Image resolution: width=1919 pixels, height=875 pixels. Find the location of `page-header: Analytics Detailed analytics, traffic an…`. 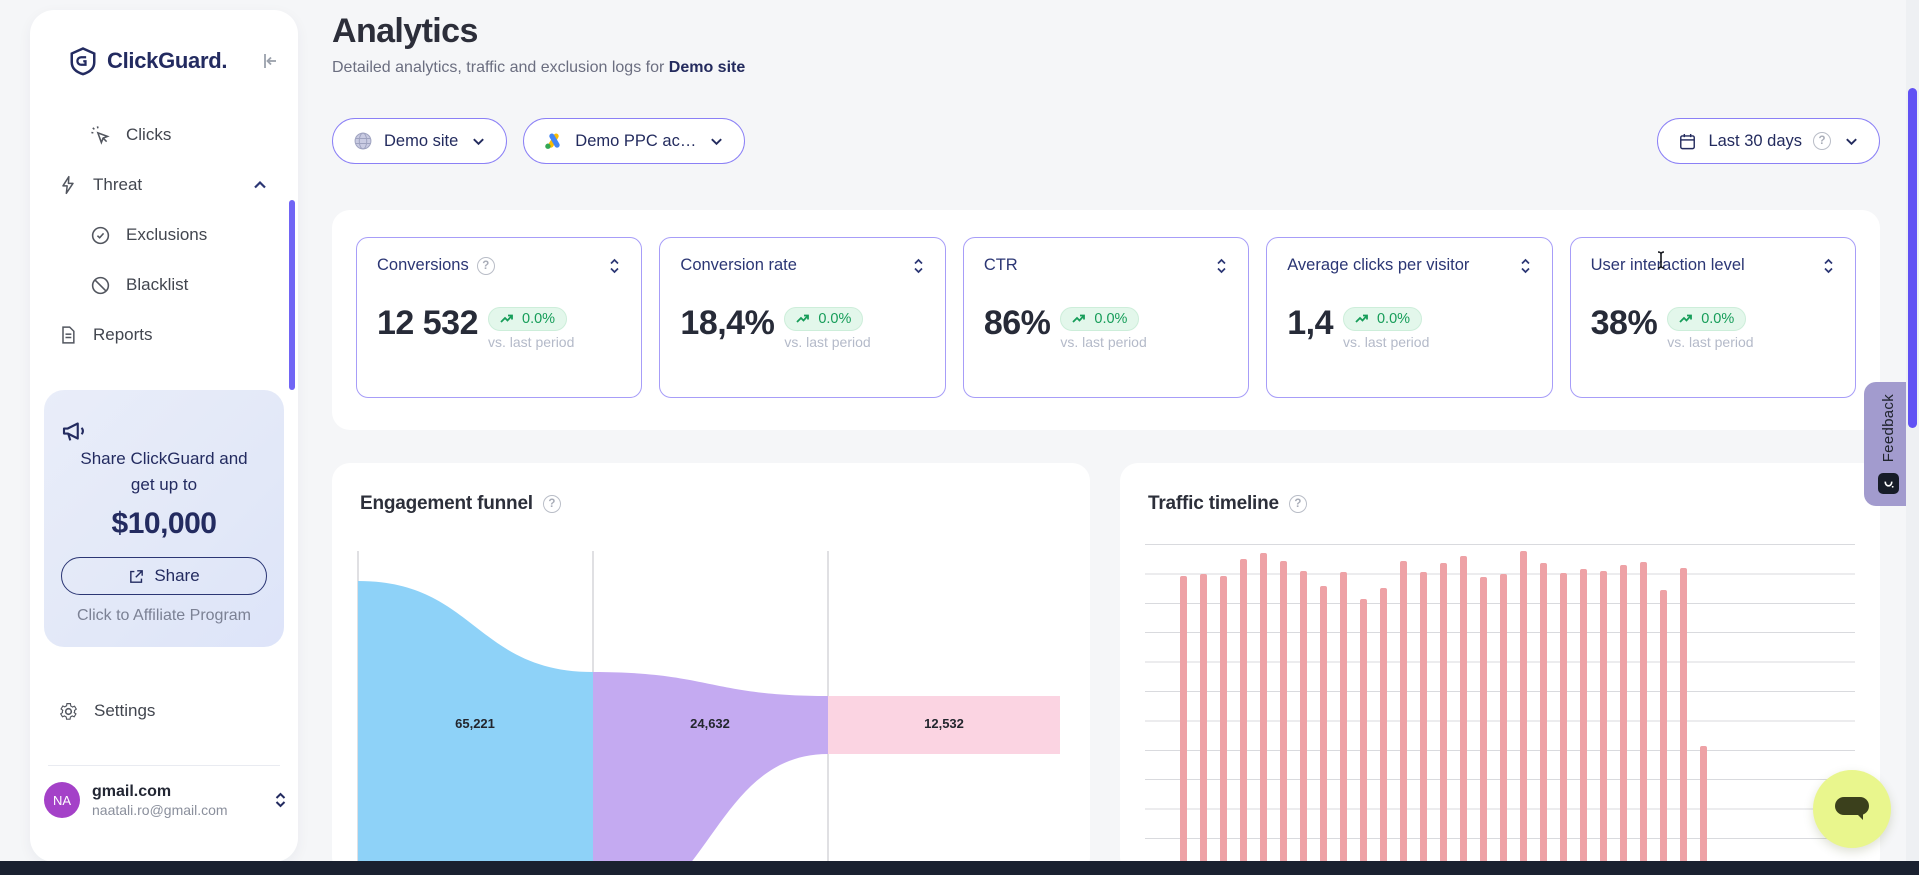

page-header: Analytics Detailed analytics, traffic an… is located at coordinates (538, 44).